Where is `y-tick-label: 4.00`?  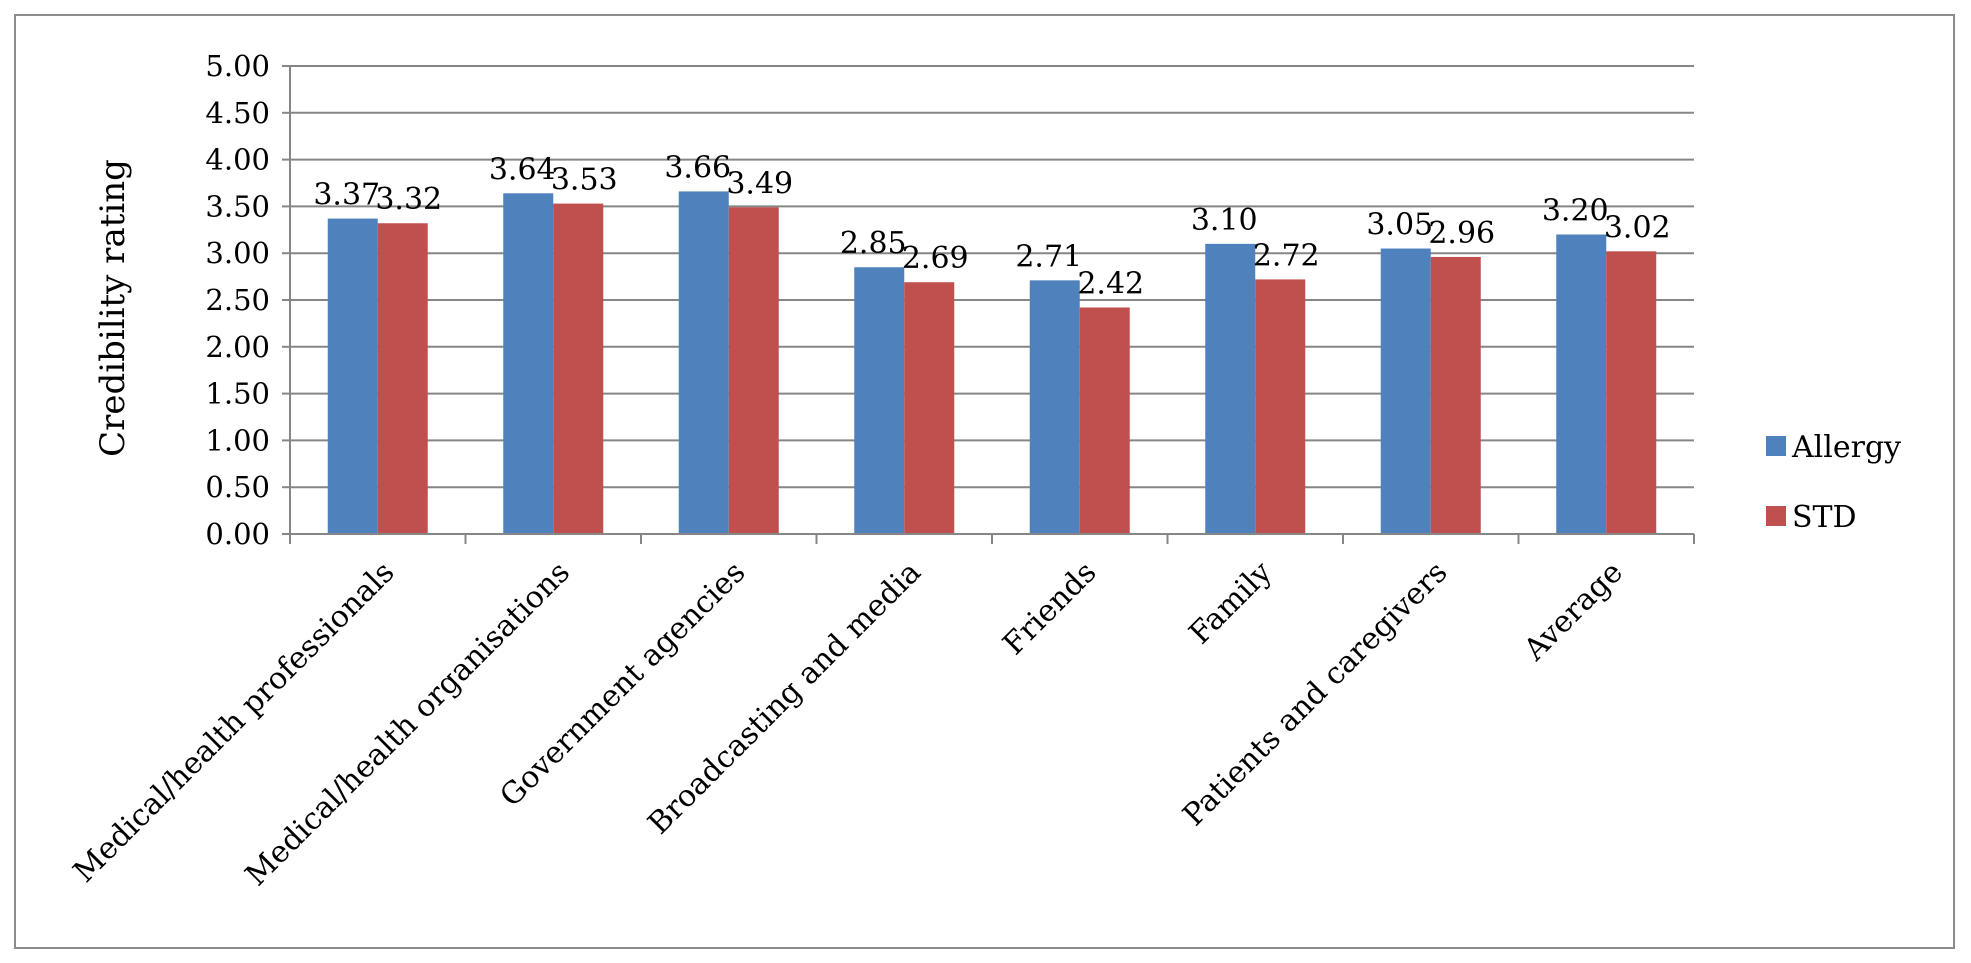
y-tick-label: 4.00 is located at coordinates (237, 160).